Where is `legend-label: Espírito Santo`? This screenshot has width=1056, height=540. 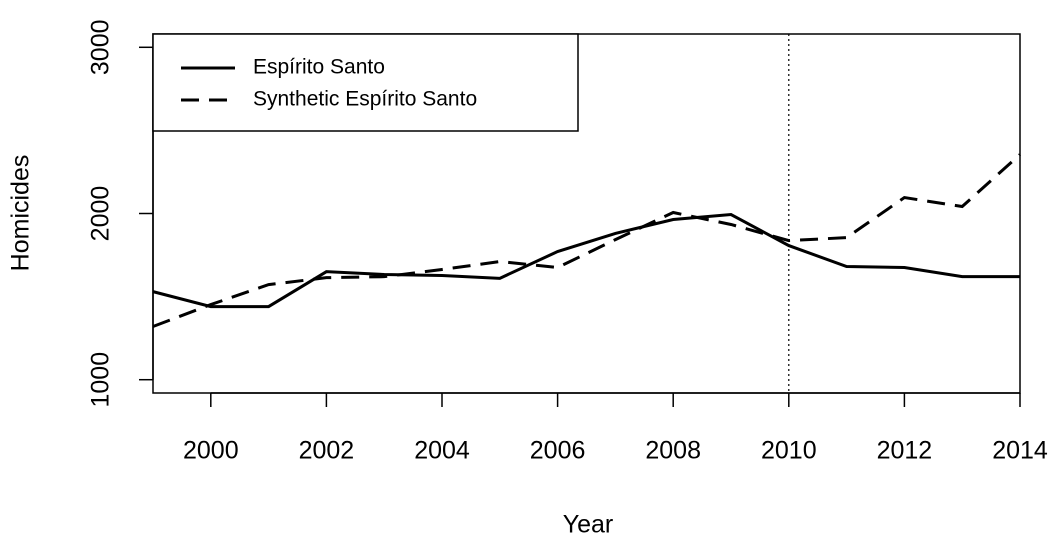 legend-label: Espírito Santo is located at coordinates (319, 67).